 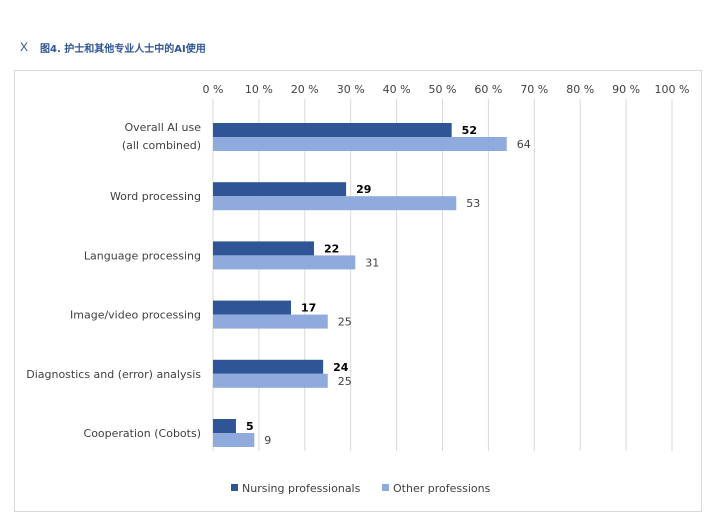 I want to click on data-label-other: 31, so click(x=372, y=262).